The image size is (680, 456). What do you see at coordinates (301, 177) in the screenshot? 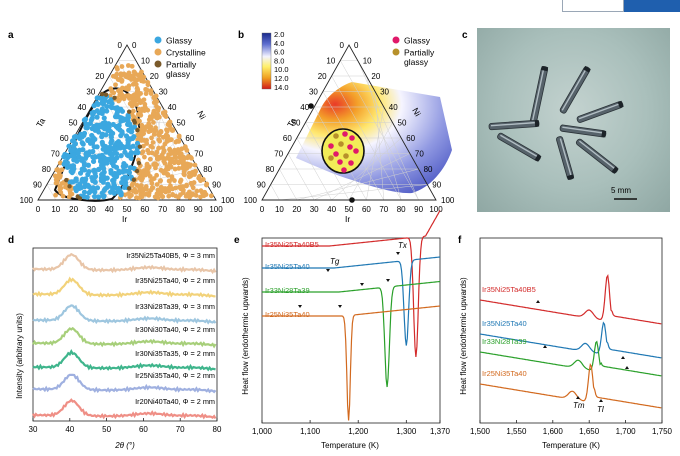
I see `grid-line` at bounding box center [301, 177].